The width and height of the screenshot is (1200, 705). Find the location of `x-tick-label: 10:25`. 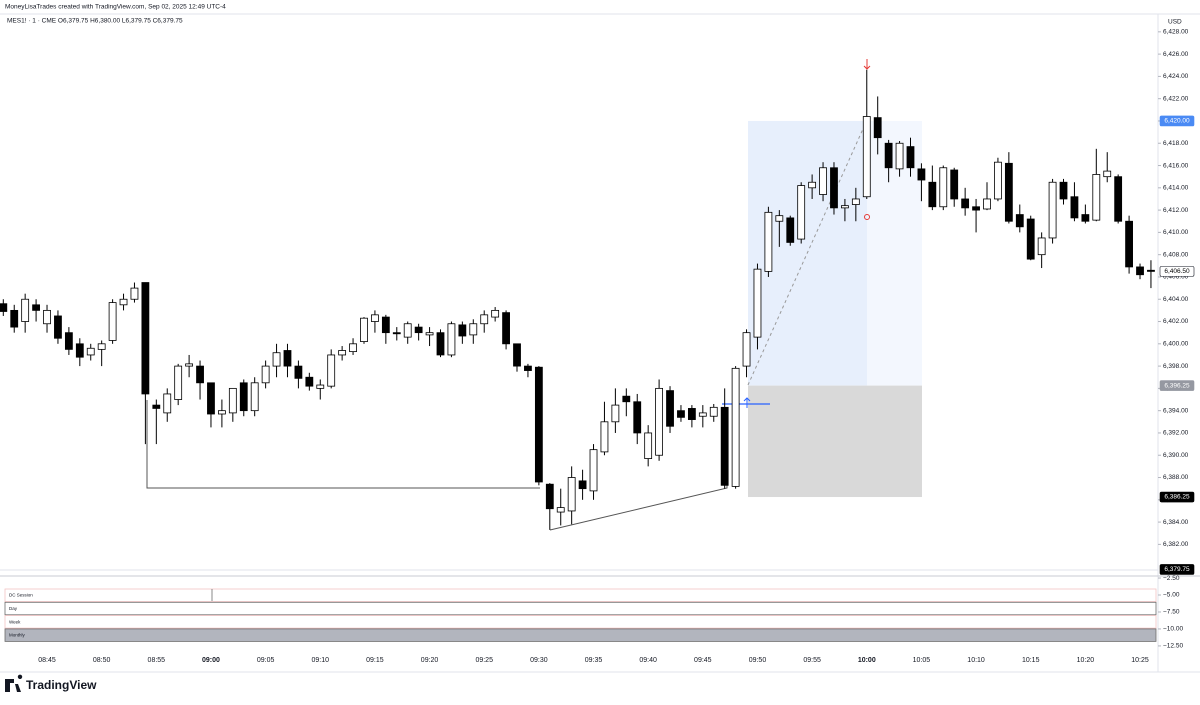

x-tick-label: 10:25 is located at coordinates (1140, 660).